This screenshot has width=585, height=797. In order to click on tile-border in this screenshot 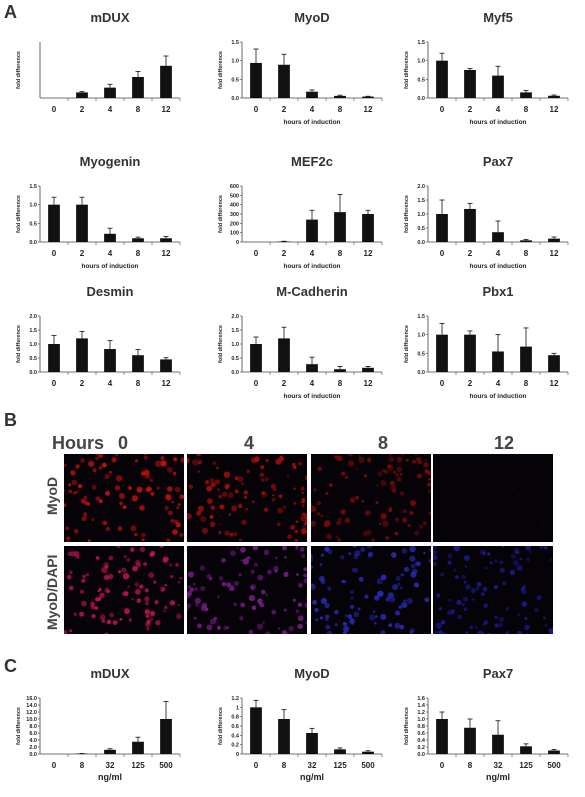, I will do `click(371, 590)`.